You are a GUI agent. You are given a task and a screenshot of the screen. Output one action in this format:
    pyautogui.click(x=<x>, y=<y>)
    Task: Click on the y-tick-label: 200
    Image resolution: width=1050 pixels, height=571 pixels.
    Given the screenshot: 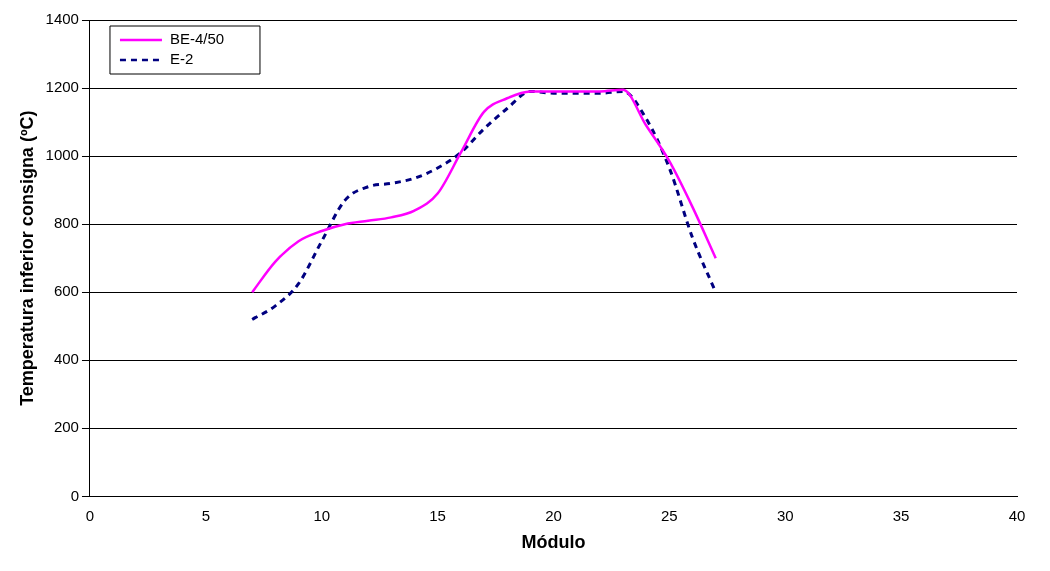 What is the action you would take?
    pyautogui.click(x=66, y=427)
    